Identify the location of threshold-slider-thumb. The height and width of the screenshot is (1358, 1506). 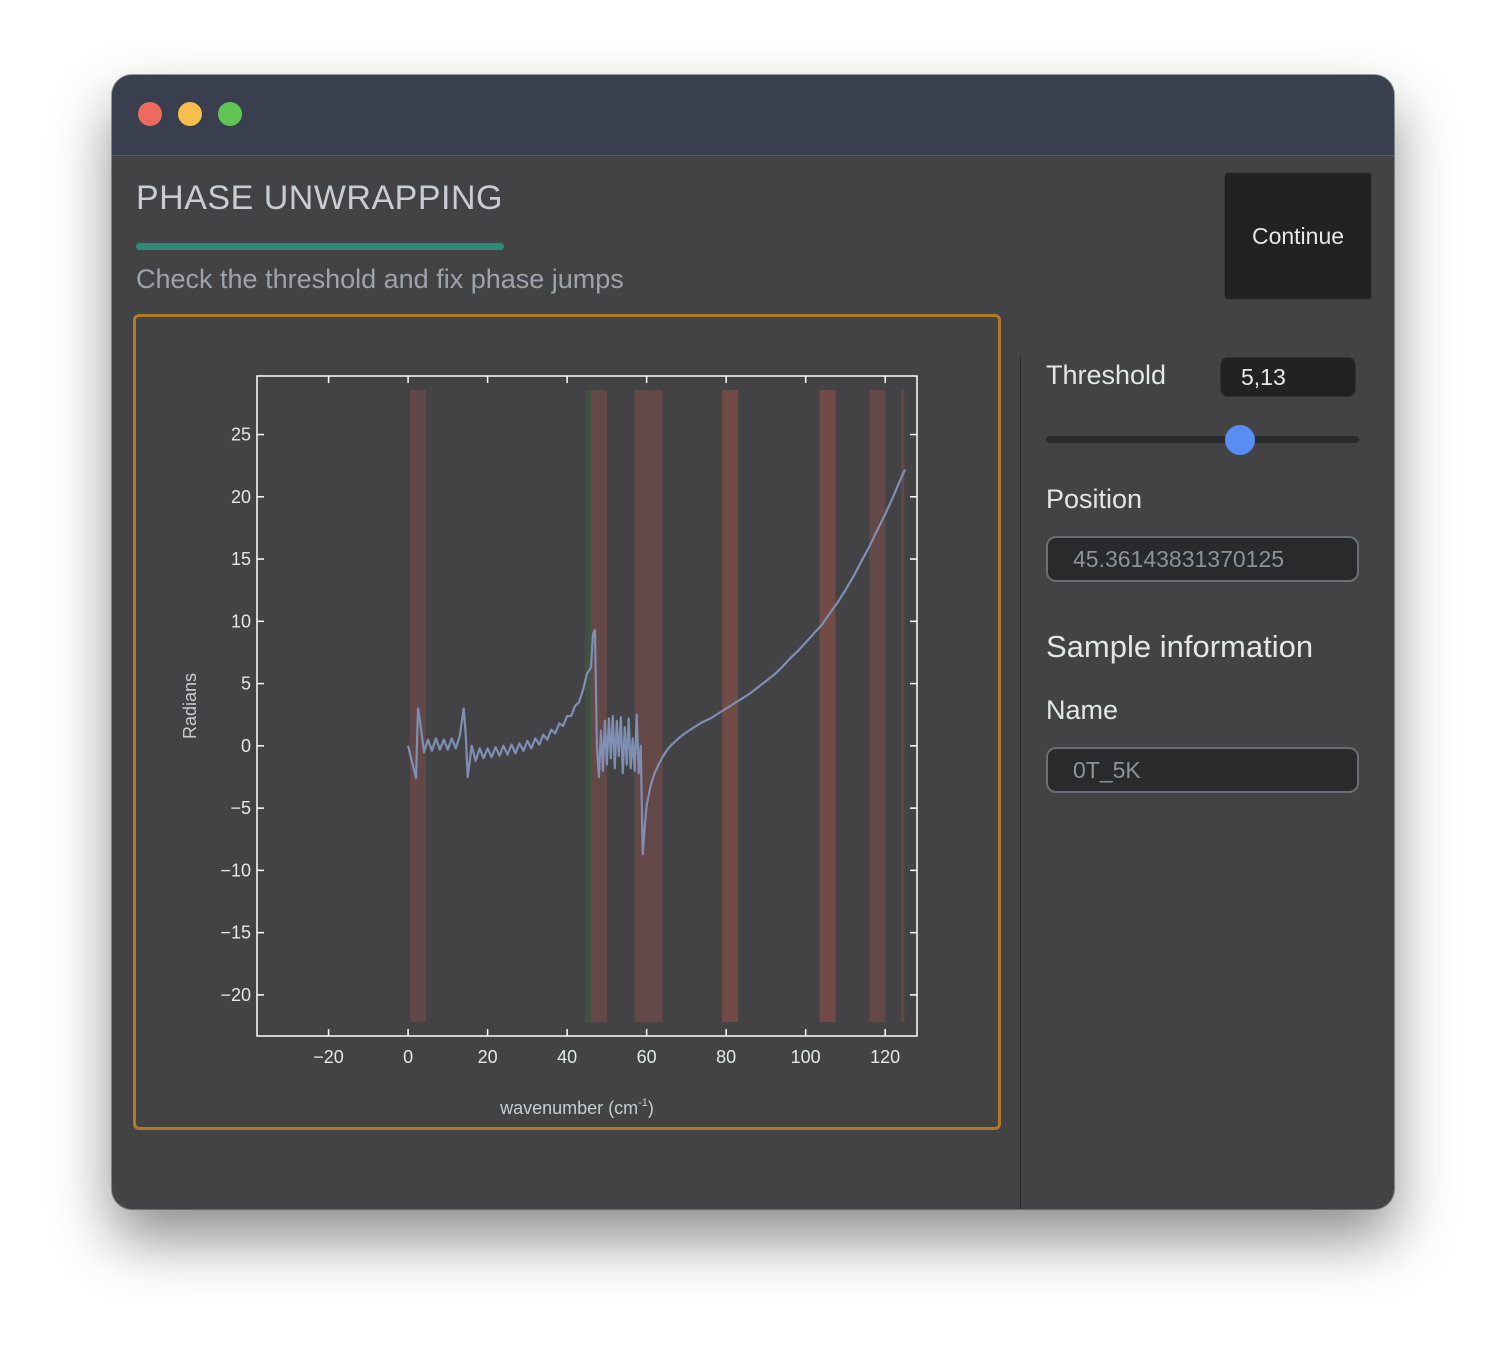
(1240, 440).